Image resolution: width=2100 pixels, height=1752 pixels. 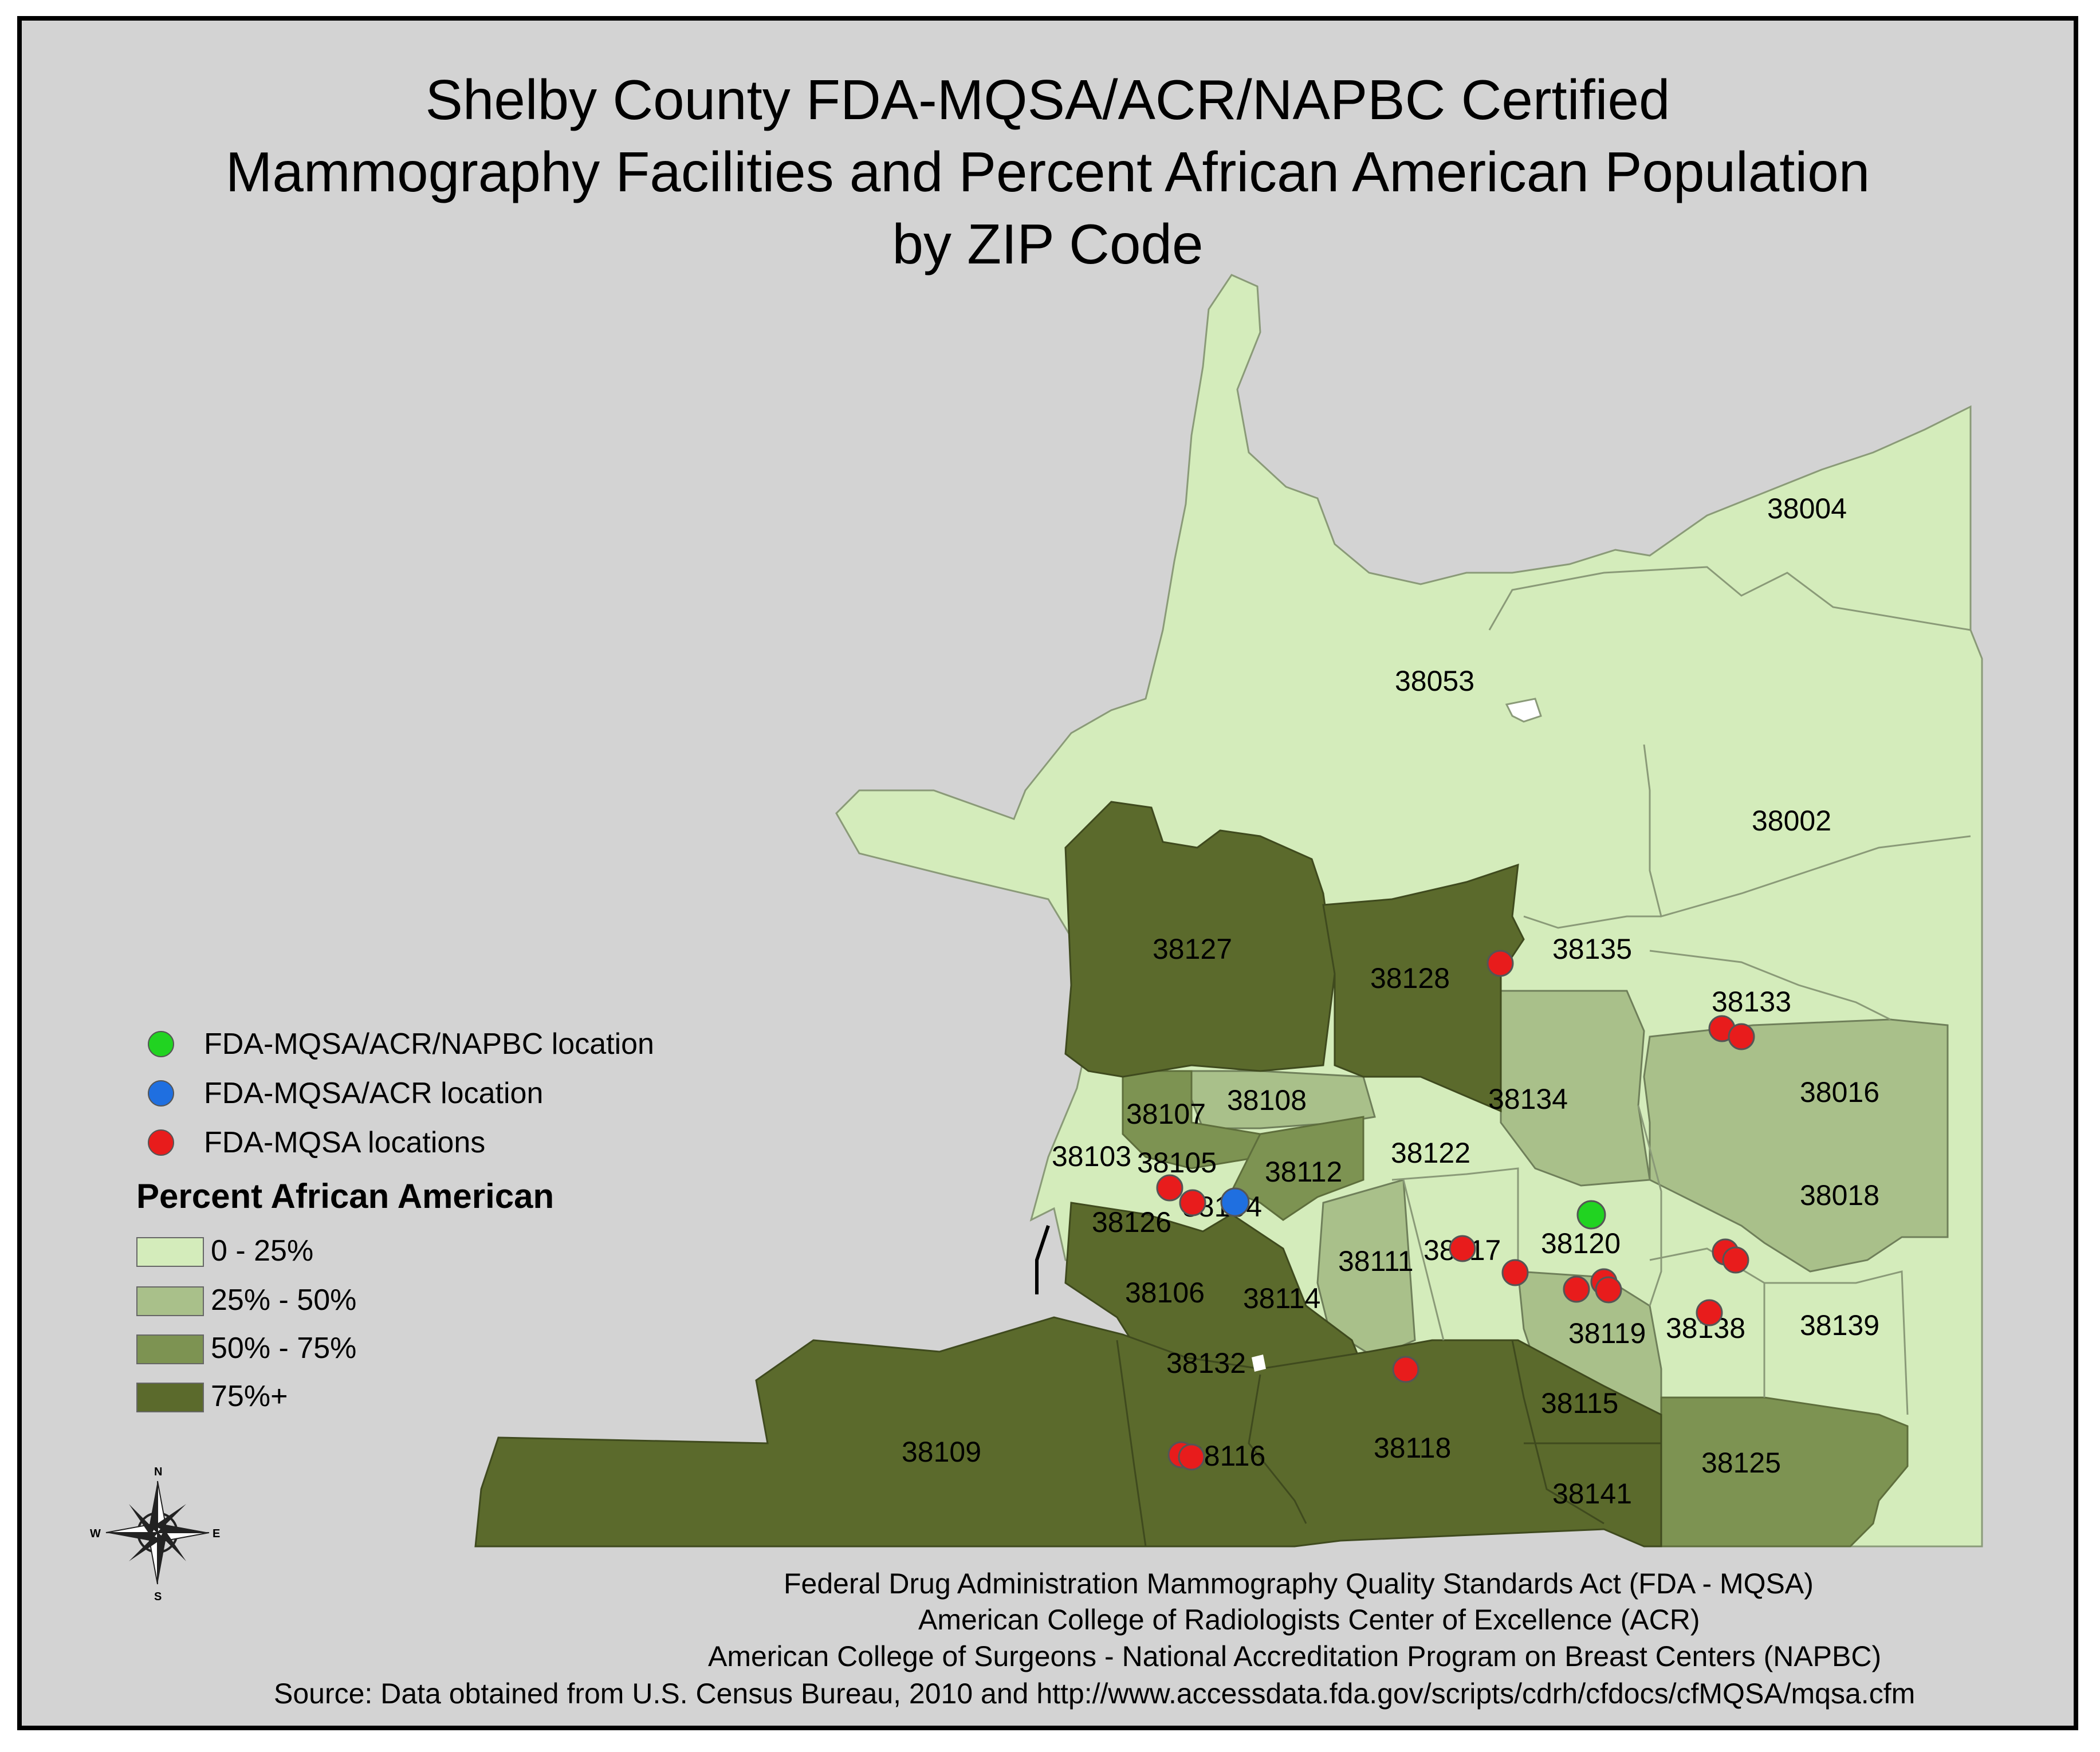 What do you see at coordinates (262, 1250) in the screenshot?
I see `legend-class-label: 0 - 25%` at bounding box center [262, 1250].